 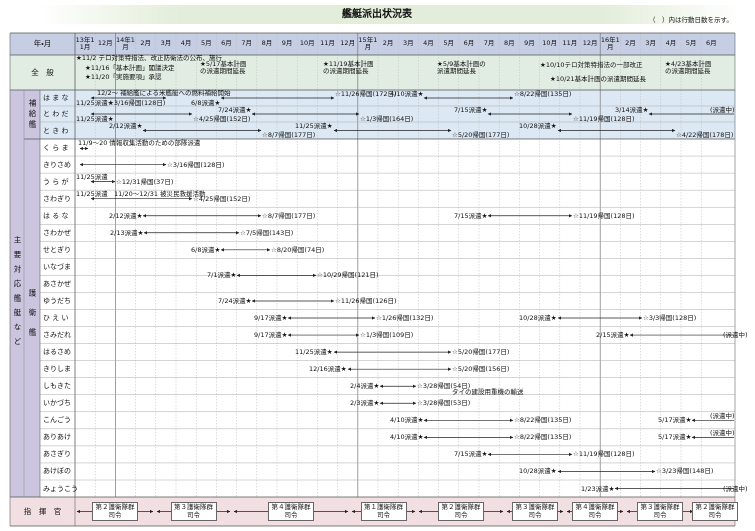 What do you see at coordinates (481, 135) in the screenshot?
I see `return-label: ☆5/20帰国(177日)` at bounding box center [481, 135].